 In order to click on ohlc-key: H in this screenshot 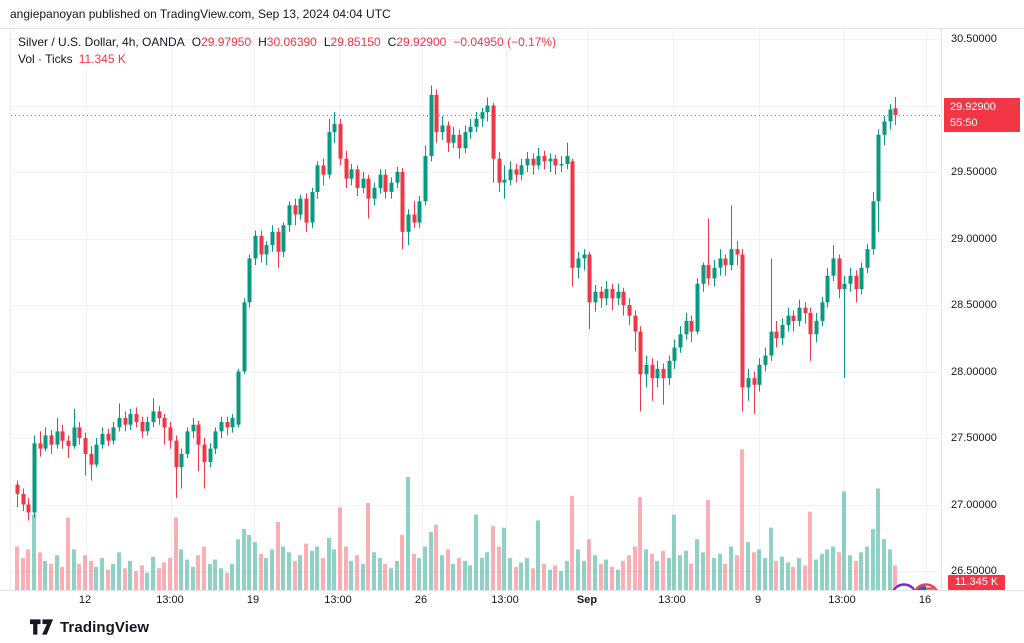, I will do `click(262, 42)`.